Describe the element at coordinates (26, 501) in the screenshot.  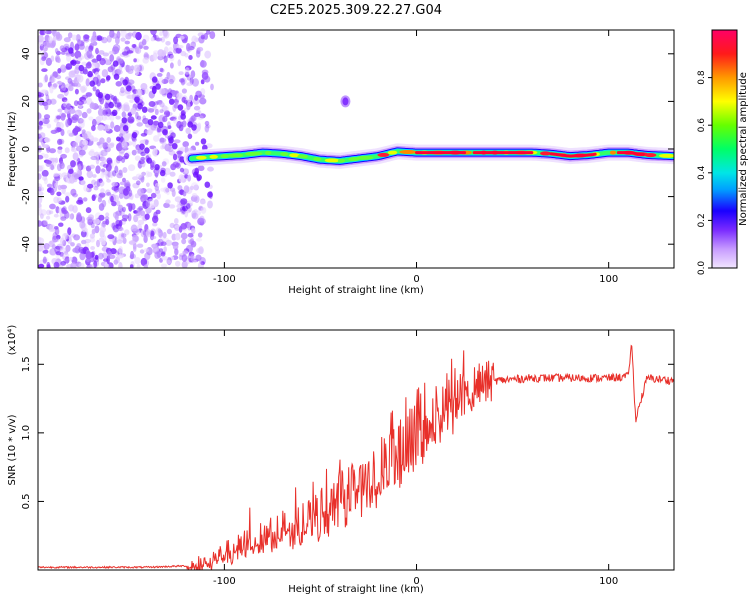
I see `snr-y-tick-label: 0.5` at that location.